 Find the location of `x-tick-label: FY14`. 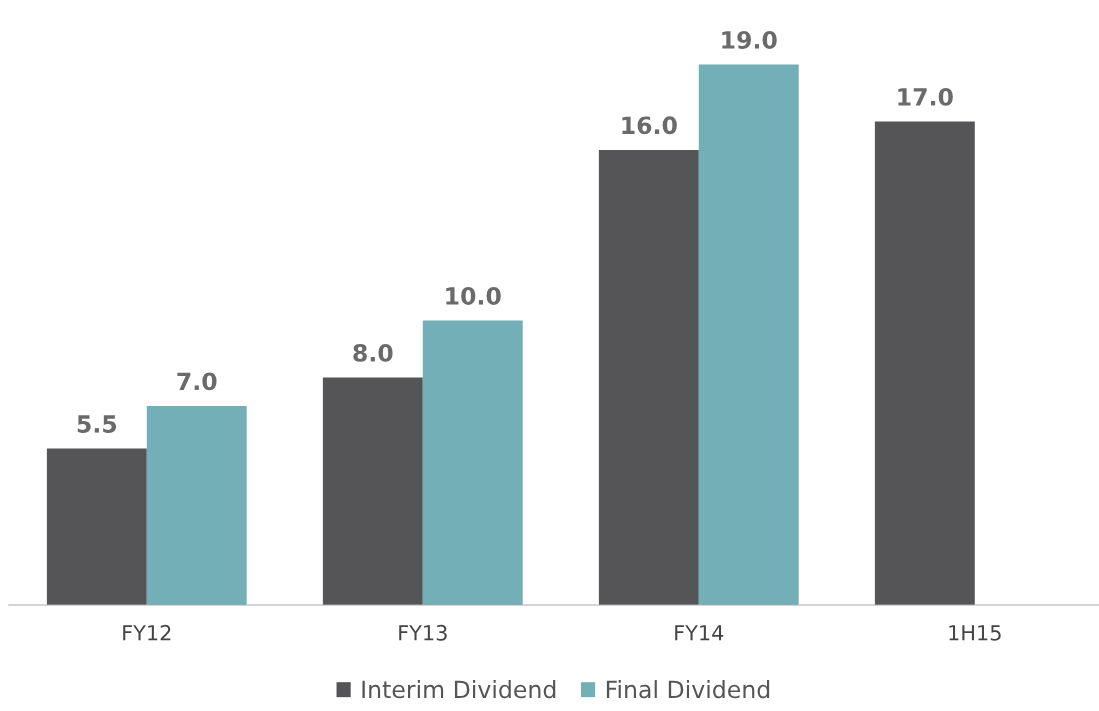

x-tick-label: FY14 is located at coordinates (699, 633).